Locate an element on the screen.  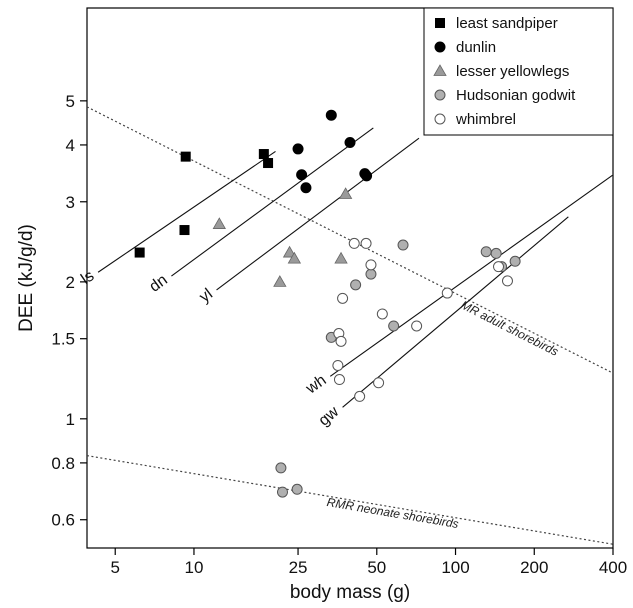
y-tick-label: 1.5 is located at coordinates (63, 339).